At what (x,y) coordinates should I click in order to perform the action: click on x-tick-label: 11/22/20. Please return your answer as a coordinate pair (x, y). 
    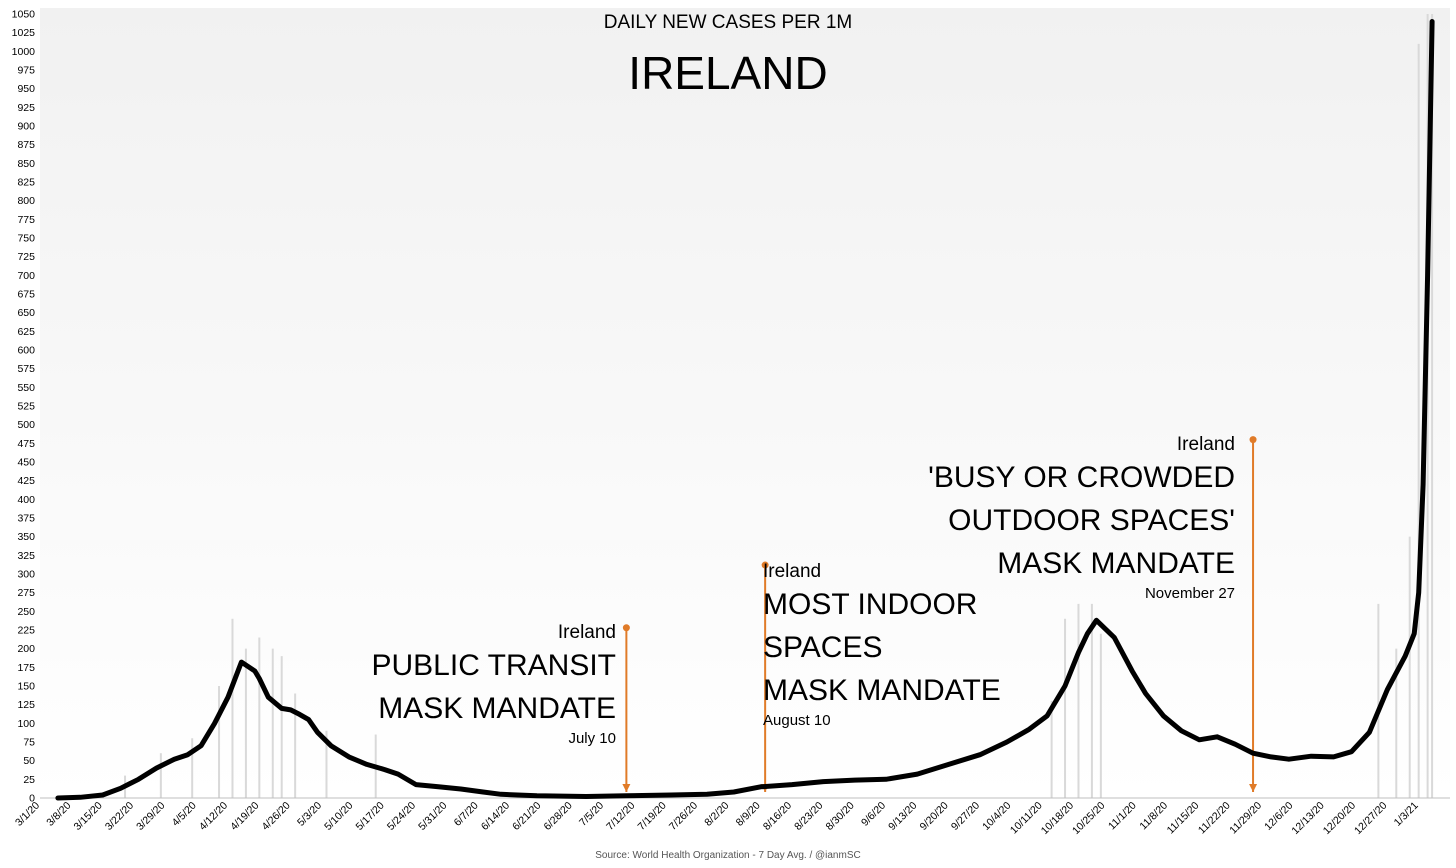
    Looking at the image, I should click on (1214, 818).